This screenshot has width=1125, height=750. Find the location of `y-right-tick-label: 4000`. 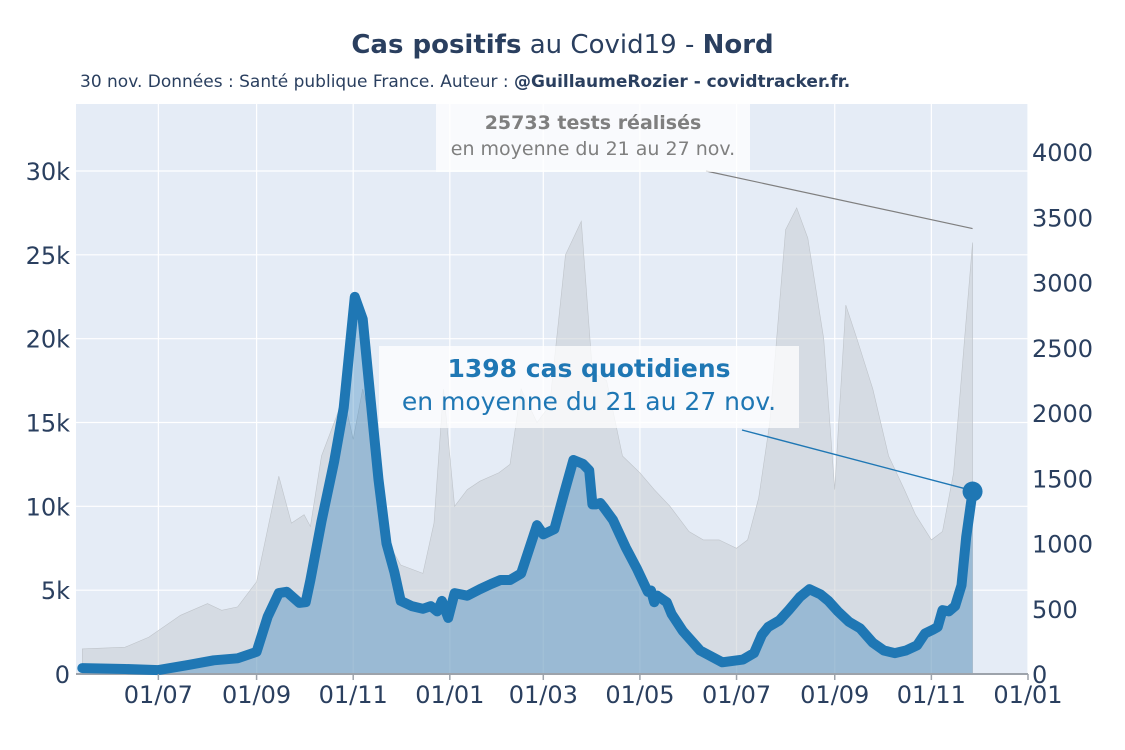

y-right-tick-label: 4000 is located at coordinates (1062, 153).